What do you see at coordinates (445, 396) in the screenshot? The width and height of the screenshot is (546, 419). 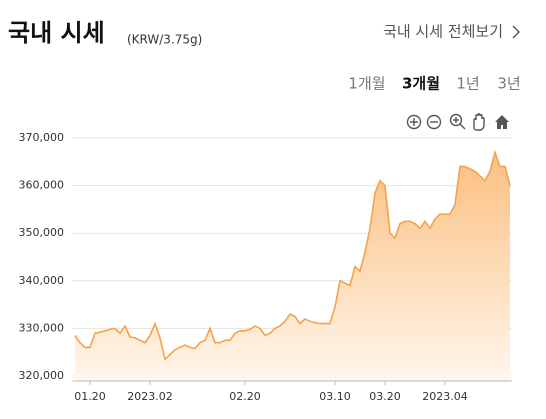 I see `x-tick-label: 2023.04` at bounding box center [445, 396].